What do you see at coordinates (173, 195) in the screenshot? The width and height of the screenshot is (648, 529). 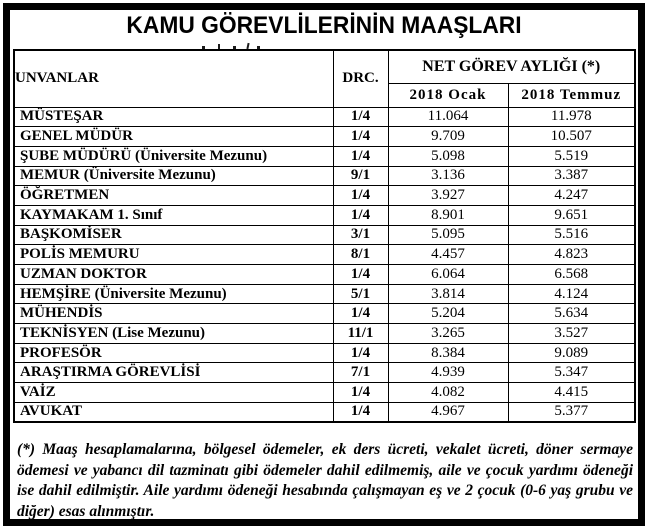 I see `table-cell-unvan: ÖĞRETMEN` at bounding box center [173, 195].